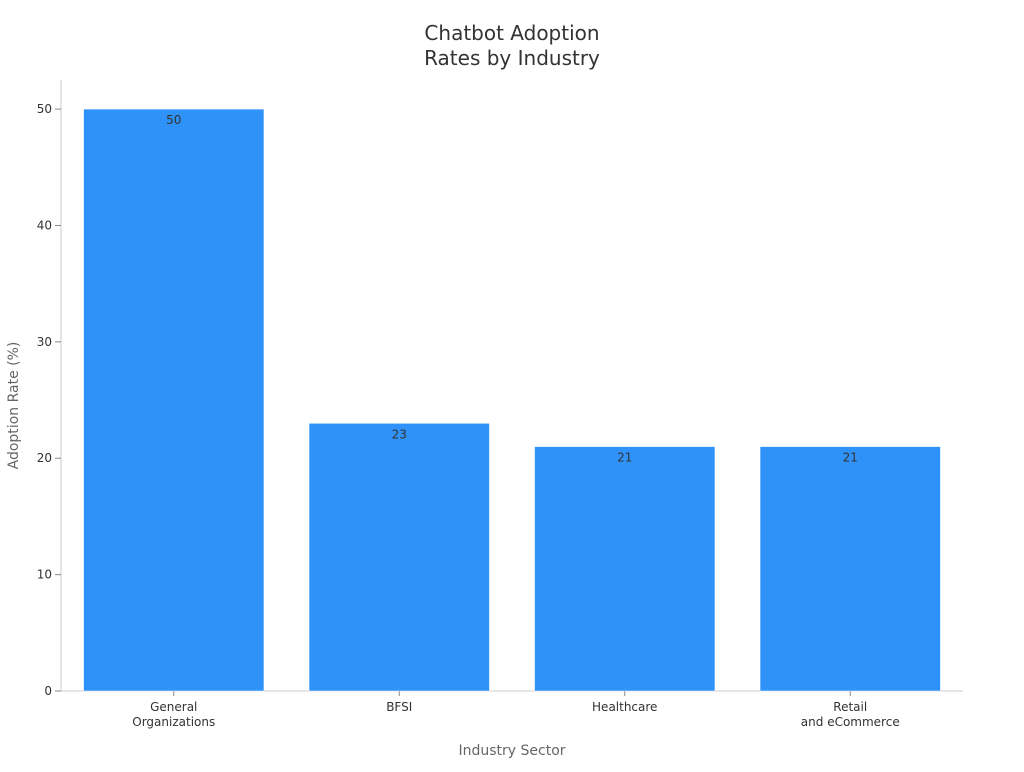 This screenshot has width=1024, height=772. I want to click on x-tick-label: Retail, so click(850, 707).